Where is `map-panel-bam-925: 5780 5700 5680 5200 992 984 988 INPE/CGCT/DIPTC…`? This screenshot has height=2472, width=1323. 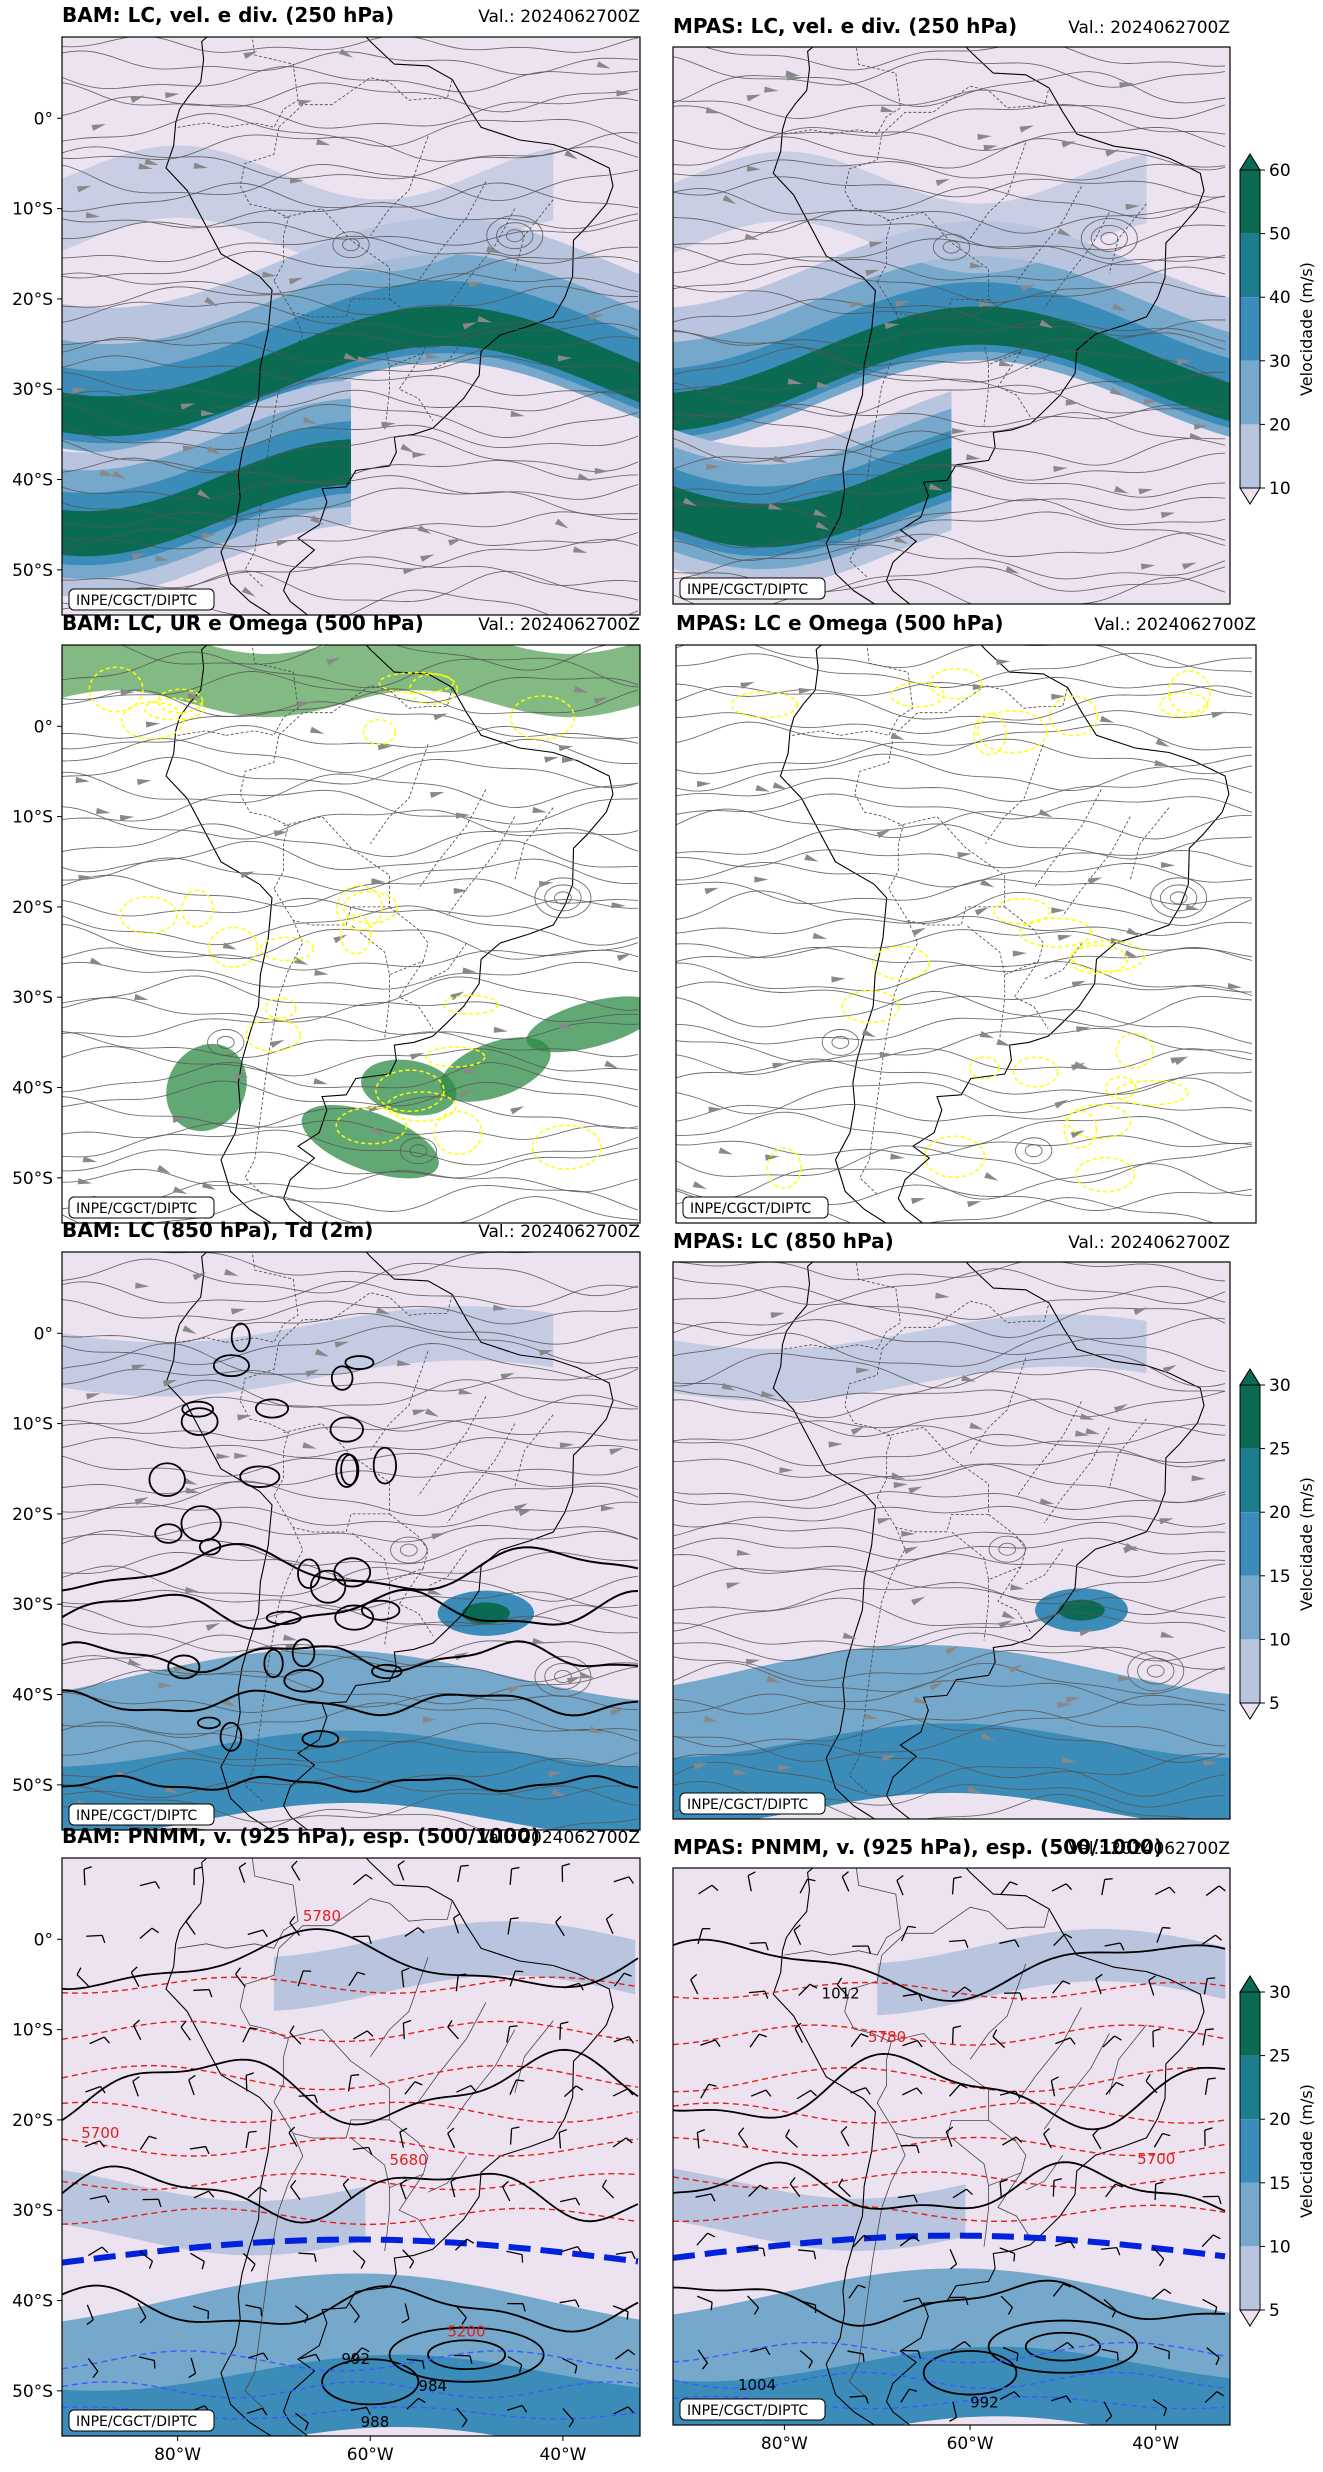 map-panel-bam-925: 5780 5700 5680 5200 992 984 988 INPE/CGCT/DIPTC… is located at coordinates (326, 2144).